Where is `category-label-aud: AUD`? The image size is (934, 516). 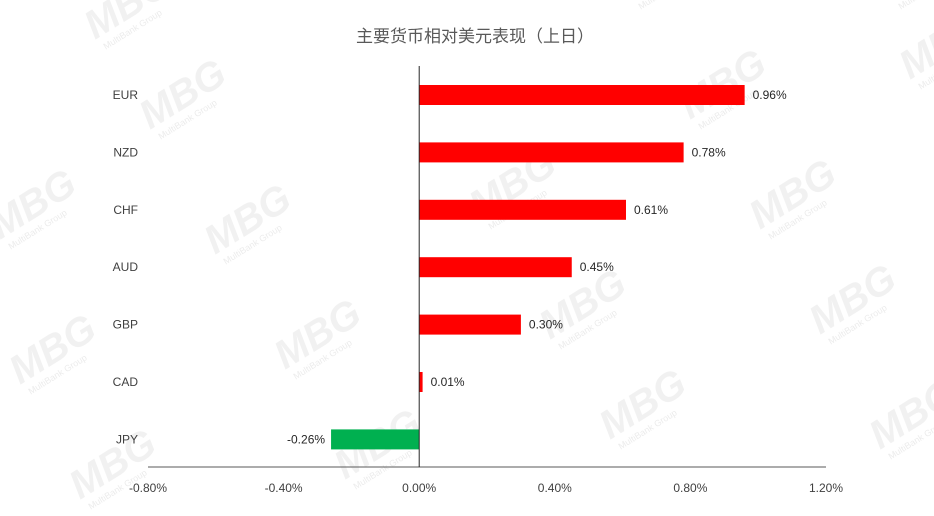
category-label-aud: AUD is located at coordinates (126, 267).